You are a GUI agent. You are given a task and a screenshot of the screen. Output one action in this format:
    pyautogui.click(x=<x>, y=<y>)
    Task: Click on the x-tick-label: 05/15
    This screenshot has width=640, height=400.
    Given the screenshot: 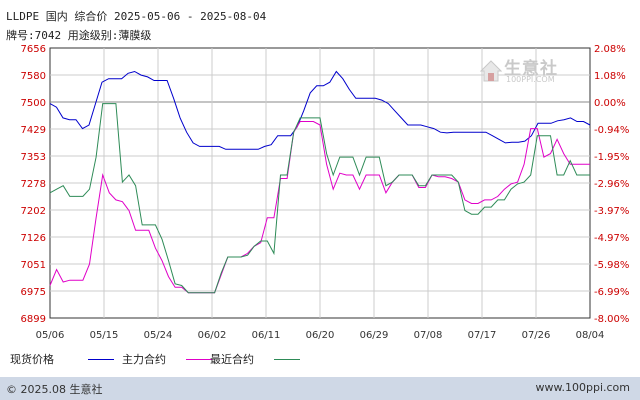 What is the action you would take?
    pyautogui.click(x=104, y=335)
    